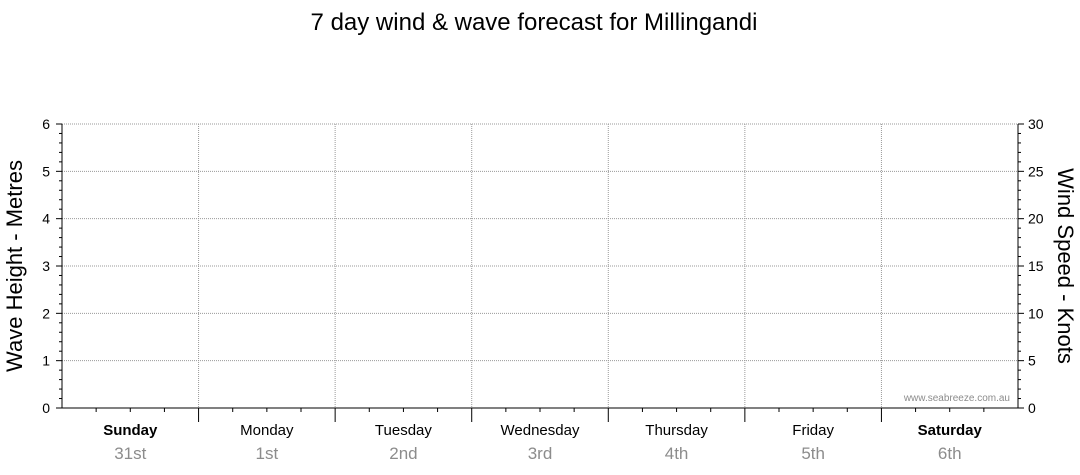 Image resolution: width=1080 pixels, height=475 pixels. I want to click on watermark: www.seabreeze.com.au, so click(956, 398).